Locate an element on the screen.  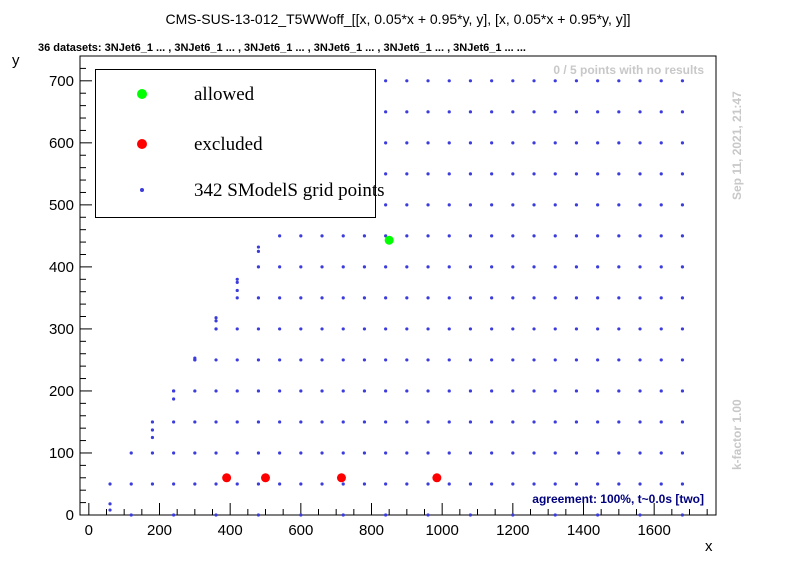
x-tick-label: 200 is located at coordinates (159, 530).